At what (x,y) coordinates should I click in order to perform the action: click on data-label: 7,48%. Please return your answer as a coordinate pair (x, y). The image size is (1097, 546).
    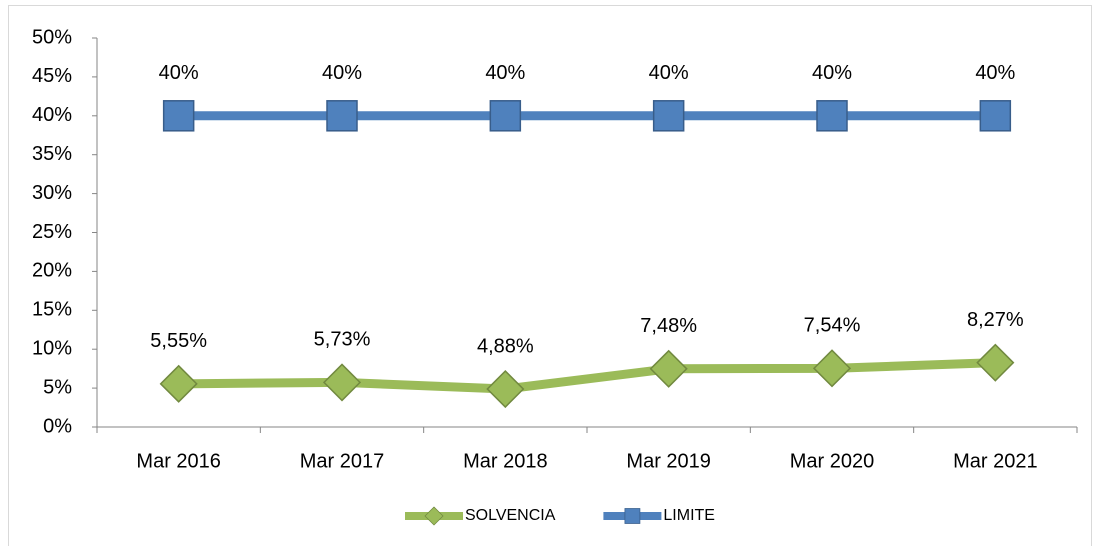
    Looking at the image, I should click on (668, 326).